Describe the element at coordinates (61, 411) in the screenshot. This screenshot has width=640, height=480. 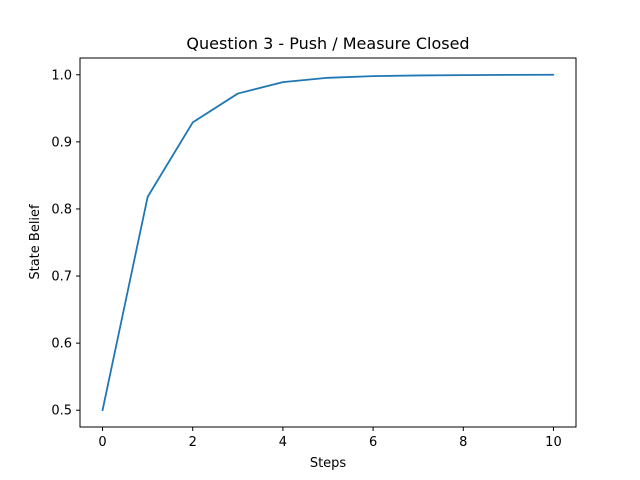
I see `y-tick-label: 0.5` at that location.